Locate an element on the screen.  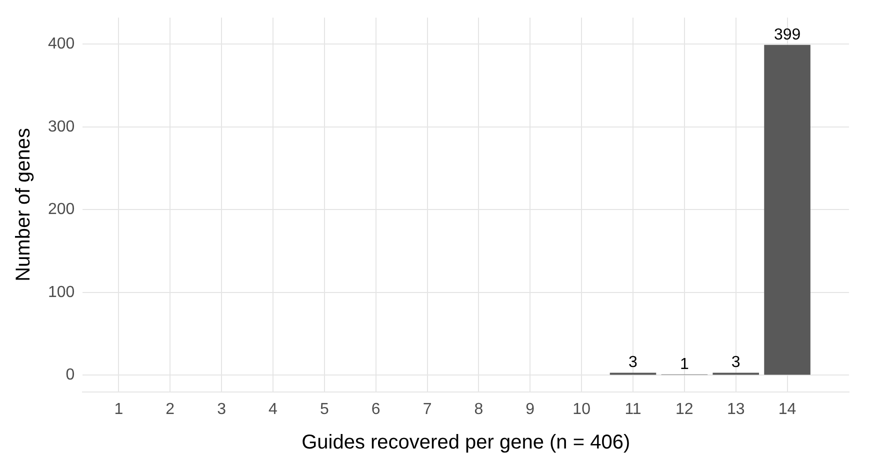
y-tick-label: 0 is located at coordinates (70, 375).